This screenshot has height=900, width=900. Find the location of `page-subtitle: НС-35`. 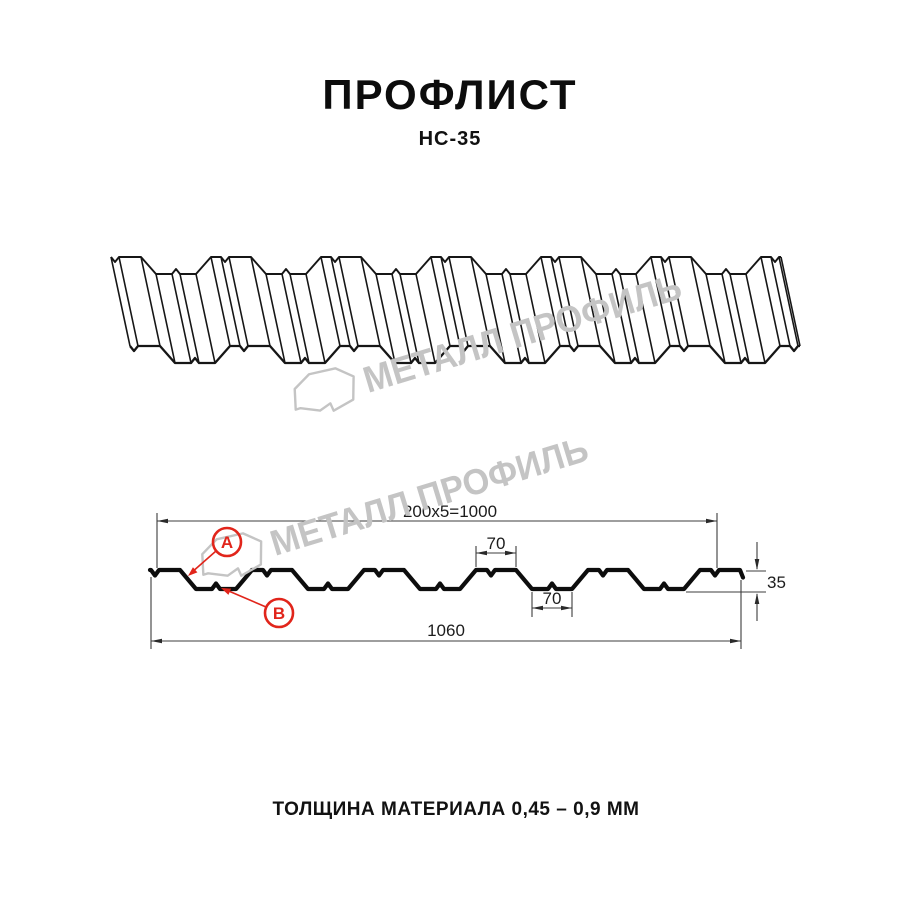

page-subtitle: НС-35 is located at coordinates (450, 139).